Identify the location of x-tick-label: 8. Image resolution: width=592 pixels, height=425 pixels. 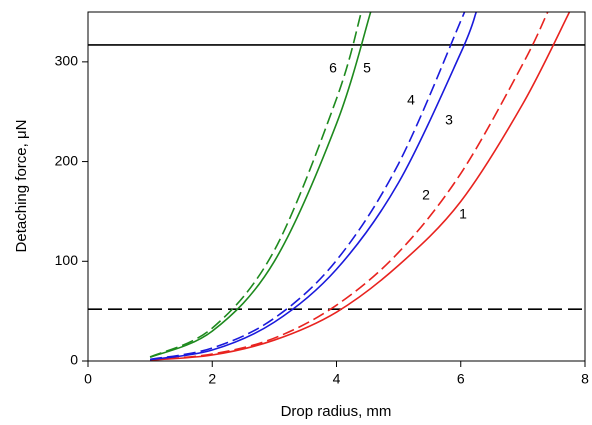
(585, 379).